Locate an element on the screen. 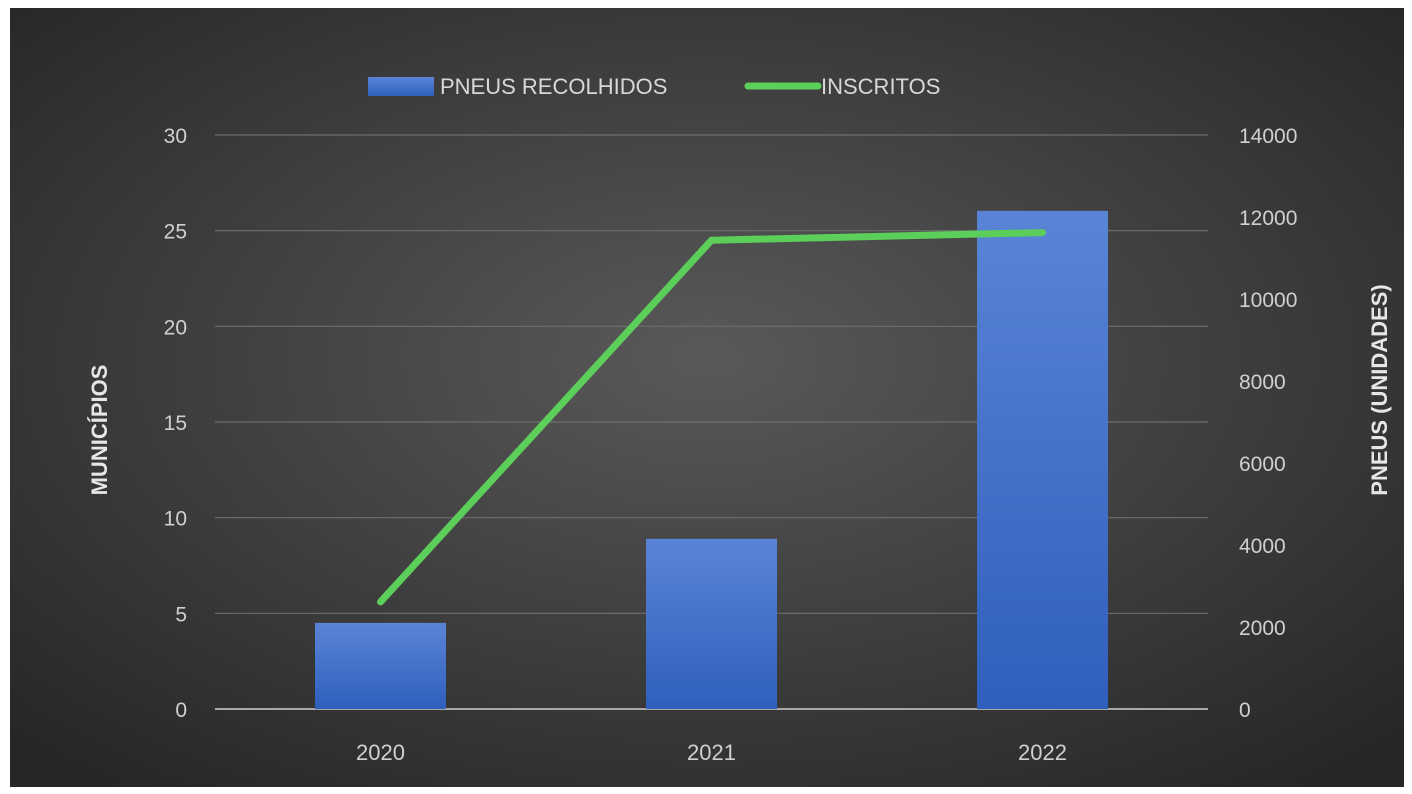 Image resolution: width=1412 pixels, height=794 pixels. legend-swatch-pneus-recolhidos is located at coordinates (401, 86).